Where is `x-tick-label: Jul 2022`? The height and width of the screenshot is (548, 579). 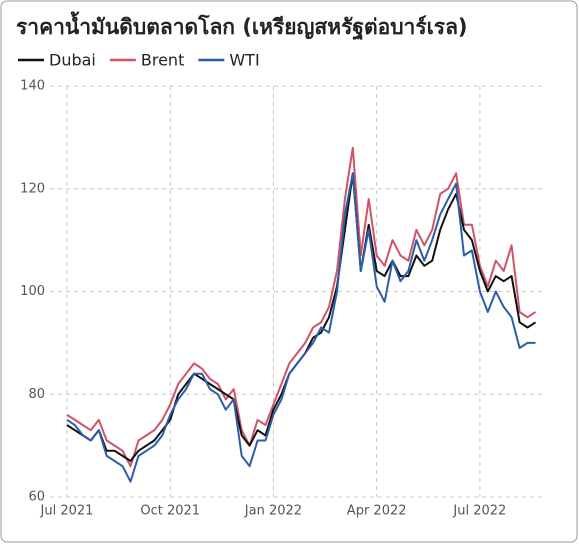 x-tick-label: Jul 2022 is located at coordinates (479, 511).